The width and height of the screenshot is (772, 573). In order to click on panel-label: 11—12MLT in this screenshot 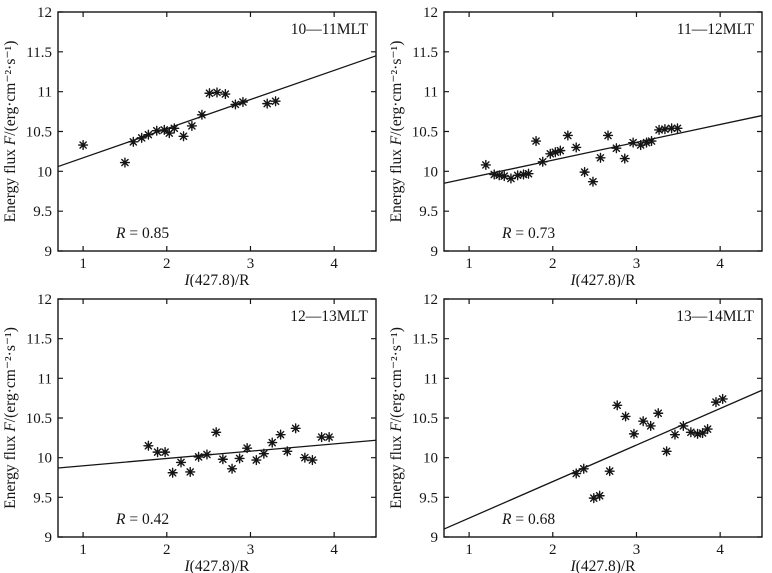, I will do `click(716, 29)`.